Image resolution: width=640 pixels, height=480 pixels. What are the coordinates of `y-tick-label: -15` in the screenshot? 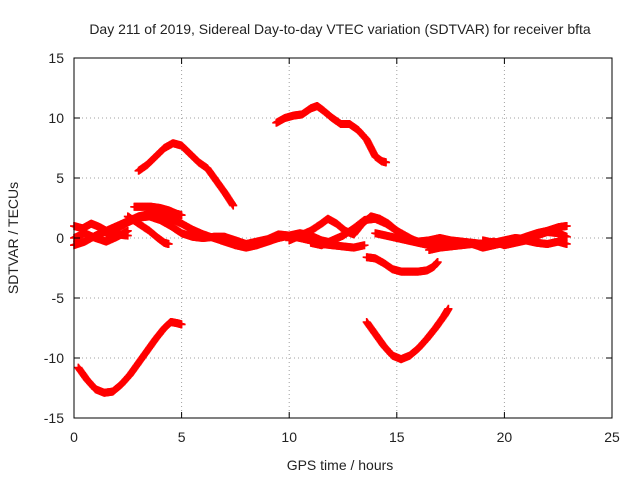 It's located at (54, 418).